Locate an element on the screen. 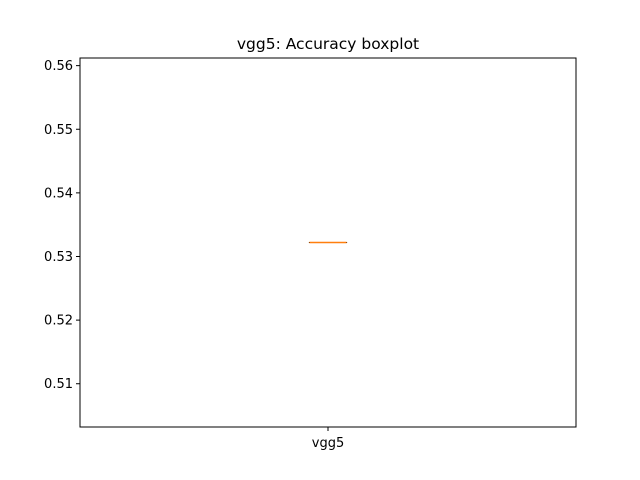 The height and width of the screenshot is (480, 640). x-tick-label: vgg5 is located at coordinates (328, 443).